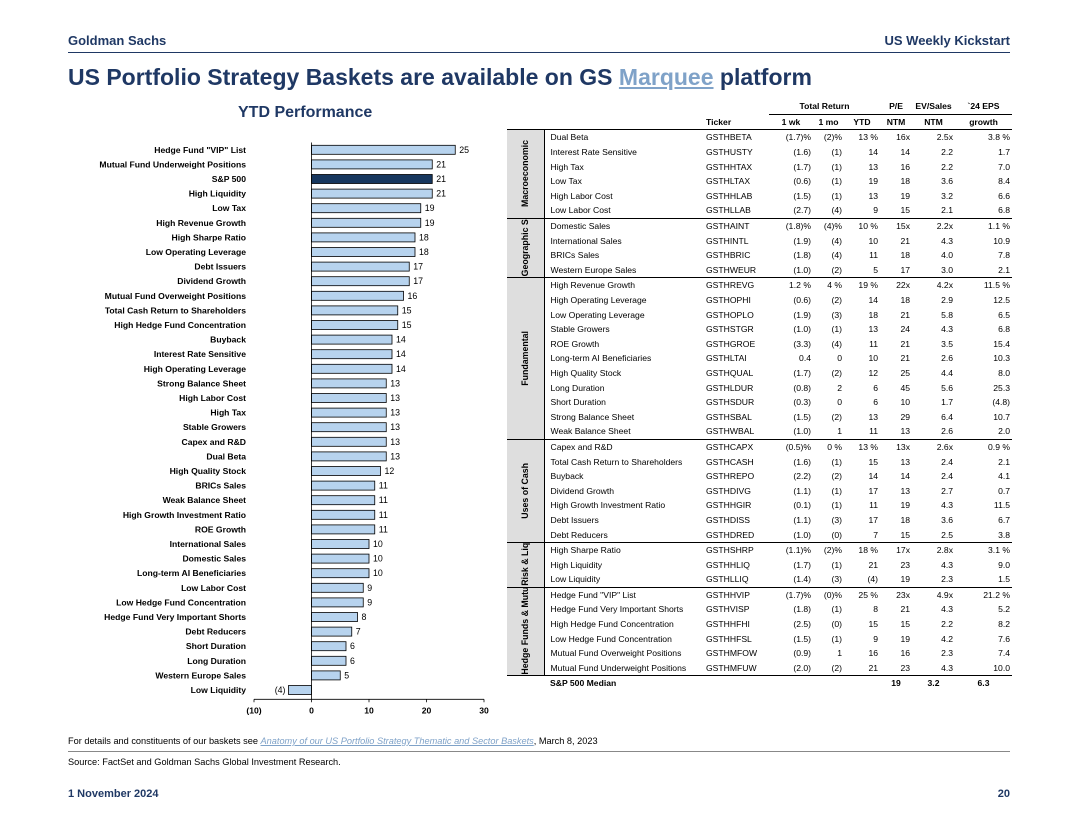  I want to click on chart-data-label: 12, so click(390, 471).